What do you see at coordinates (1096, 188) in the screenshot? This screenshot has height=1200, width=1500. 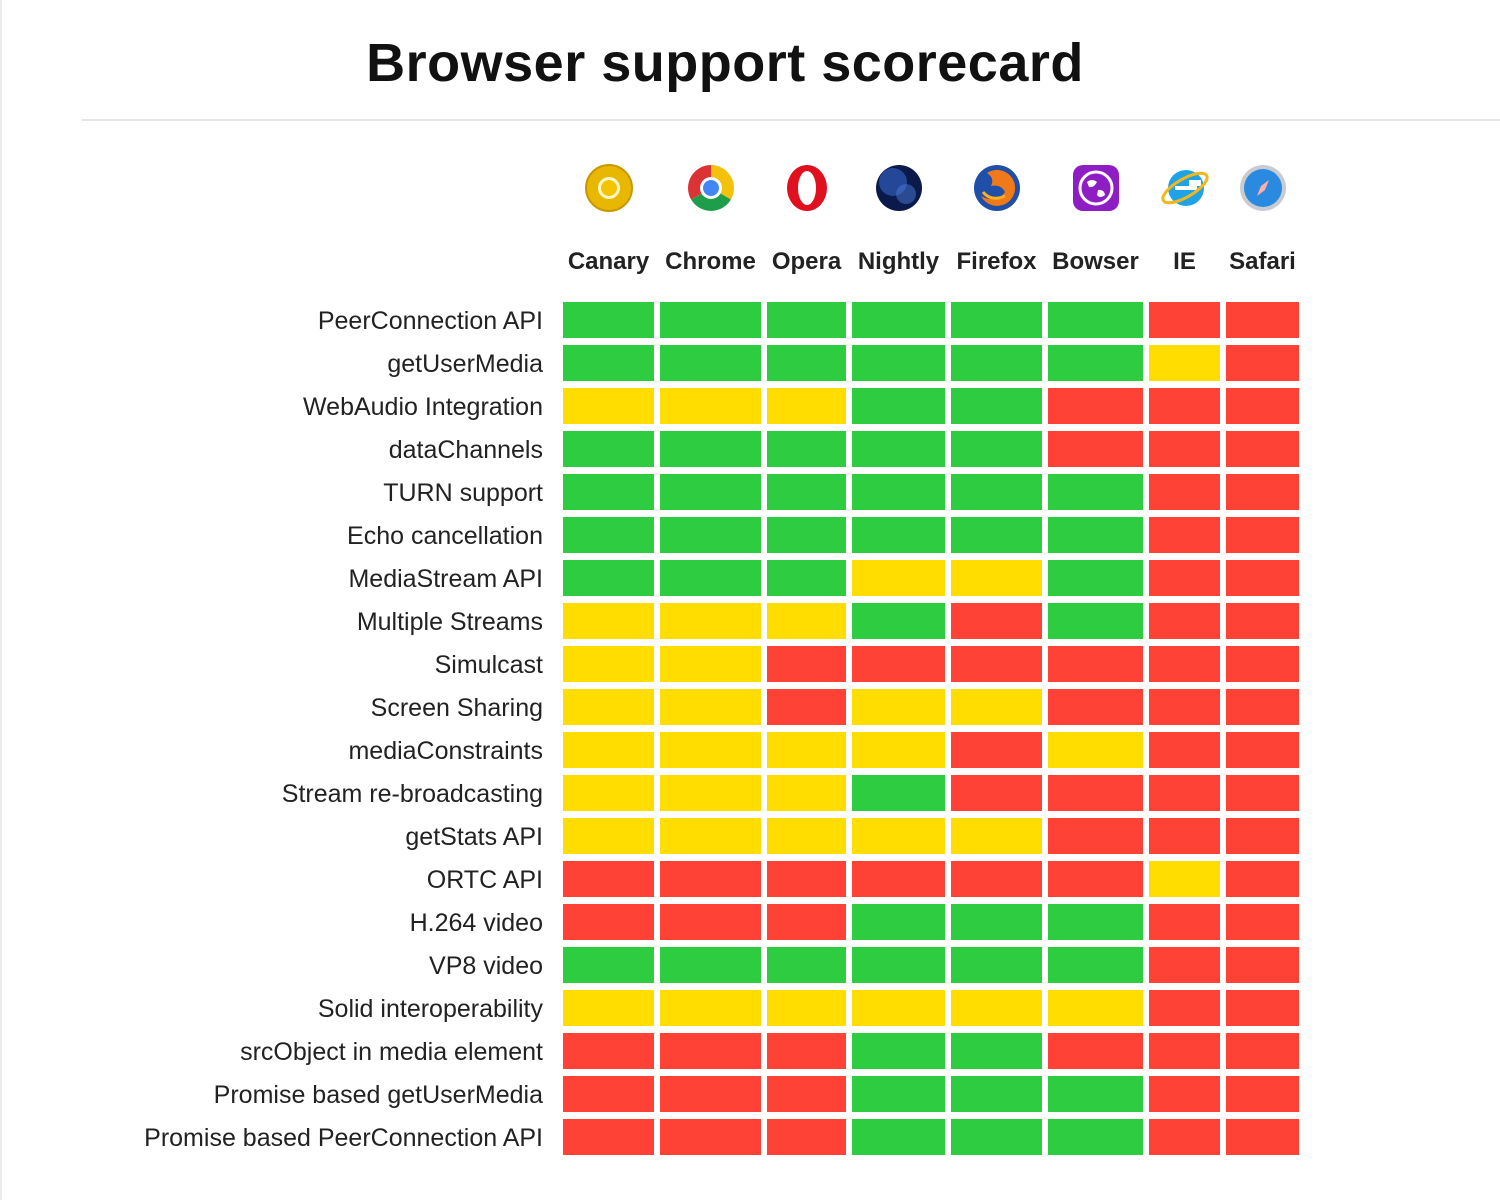 I see `bowser-icon` at bounding box center [1096, 188].